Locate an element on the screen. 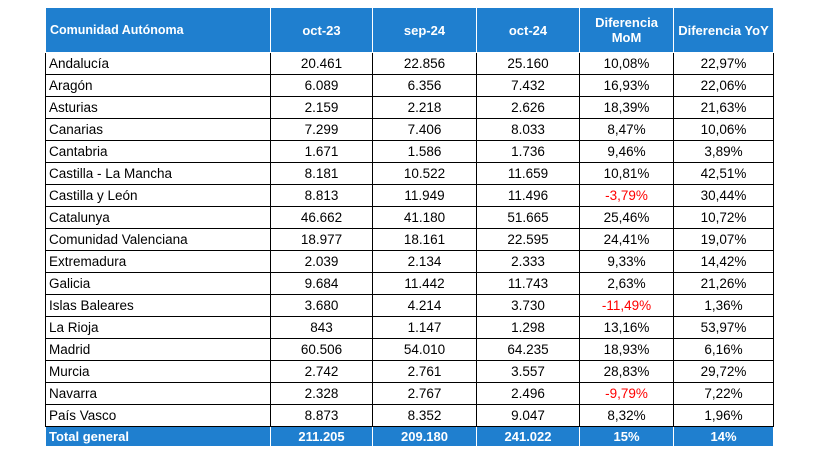 The width and height of the screenshot is (822, 453). table-row: Canarias 7.299 7.406 8.033 8,47% 10,06% is located at coordinates (409, 129).